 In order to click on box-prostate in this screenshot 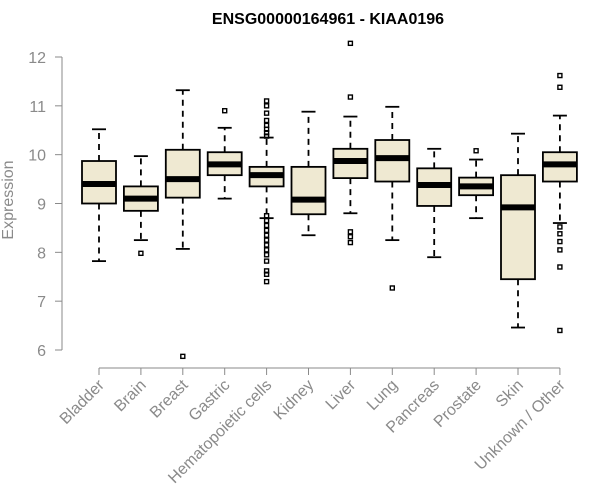, I will do `click(476, 184)`.